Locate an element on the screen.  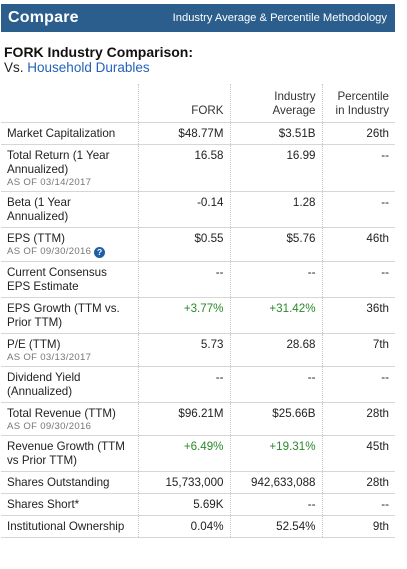
metric-label: Total Return (1 Year Annualized) is located at coordinates (69, 163).